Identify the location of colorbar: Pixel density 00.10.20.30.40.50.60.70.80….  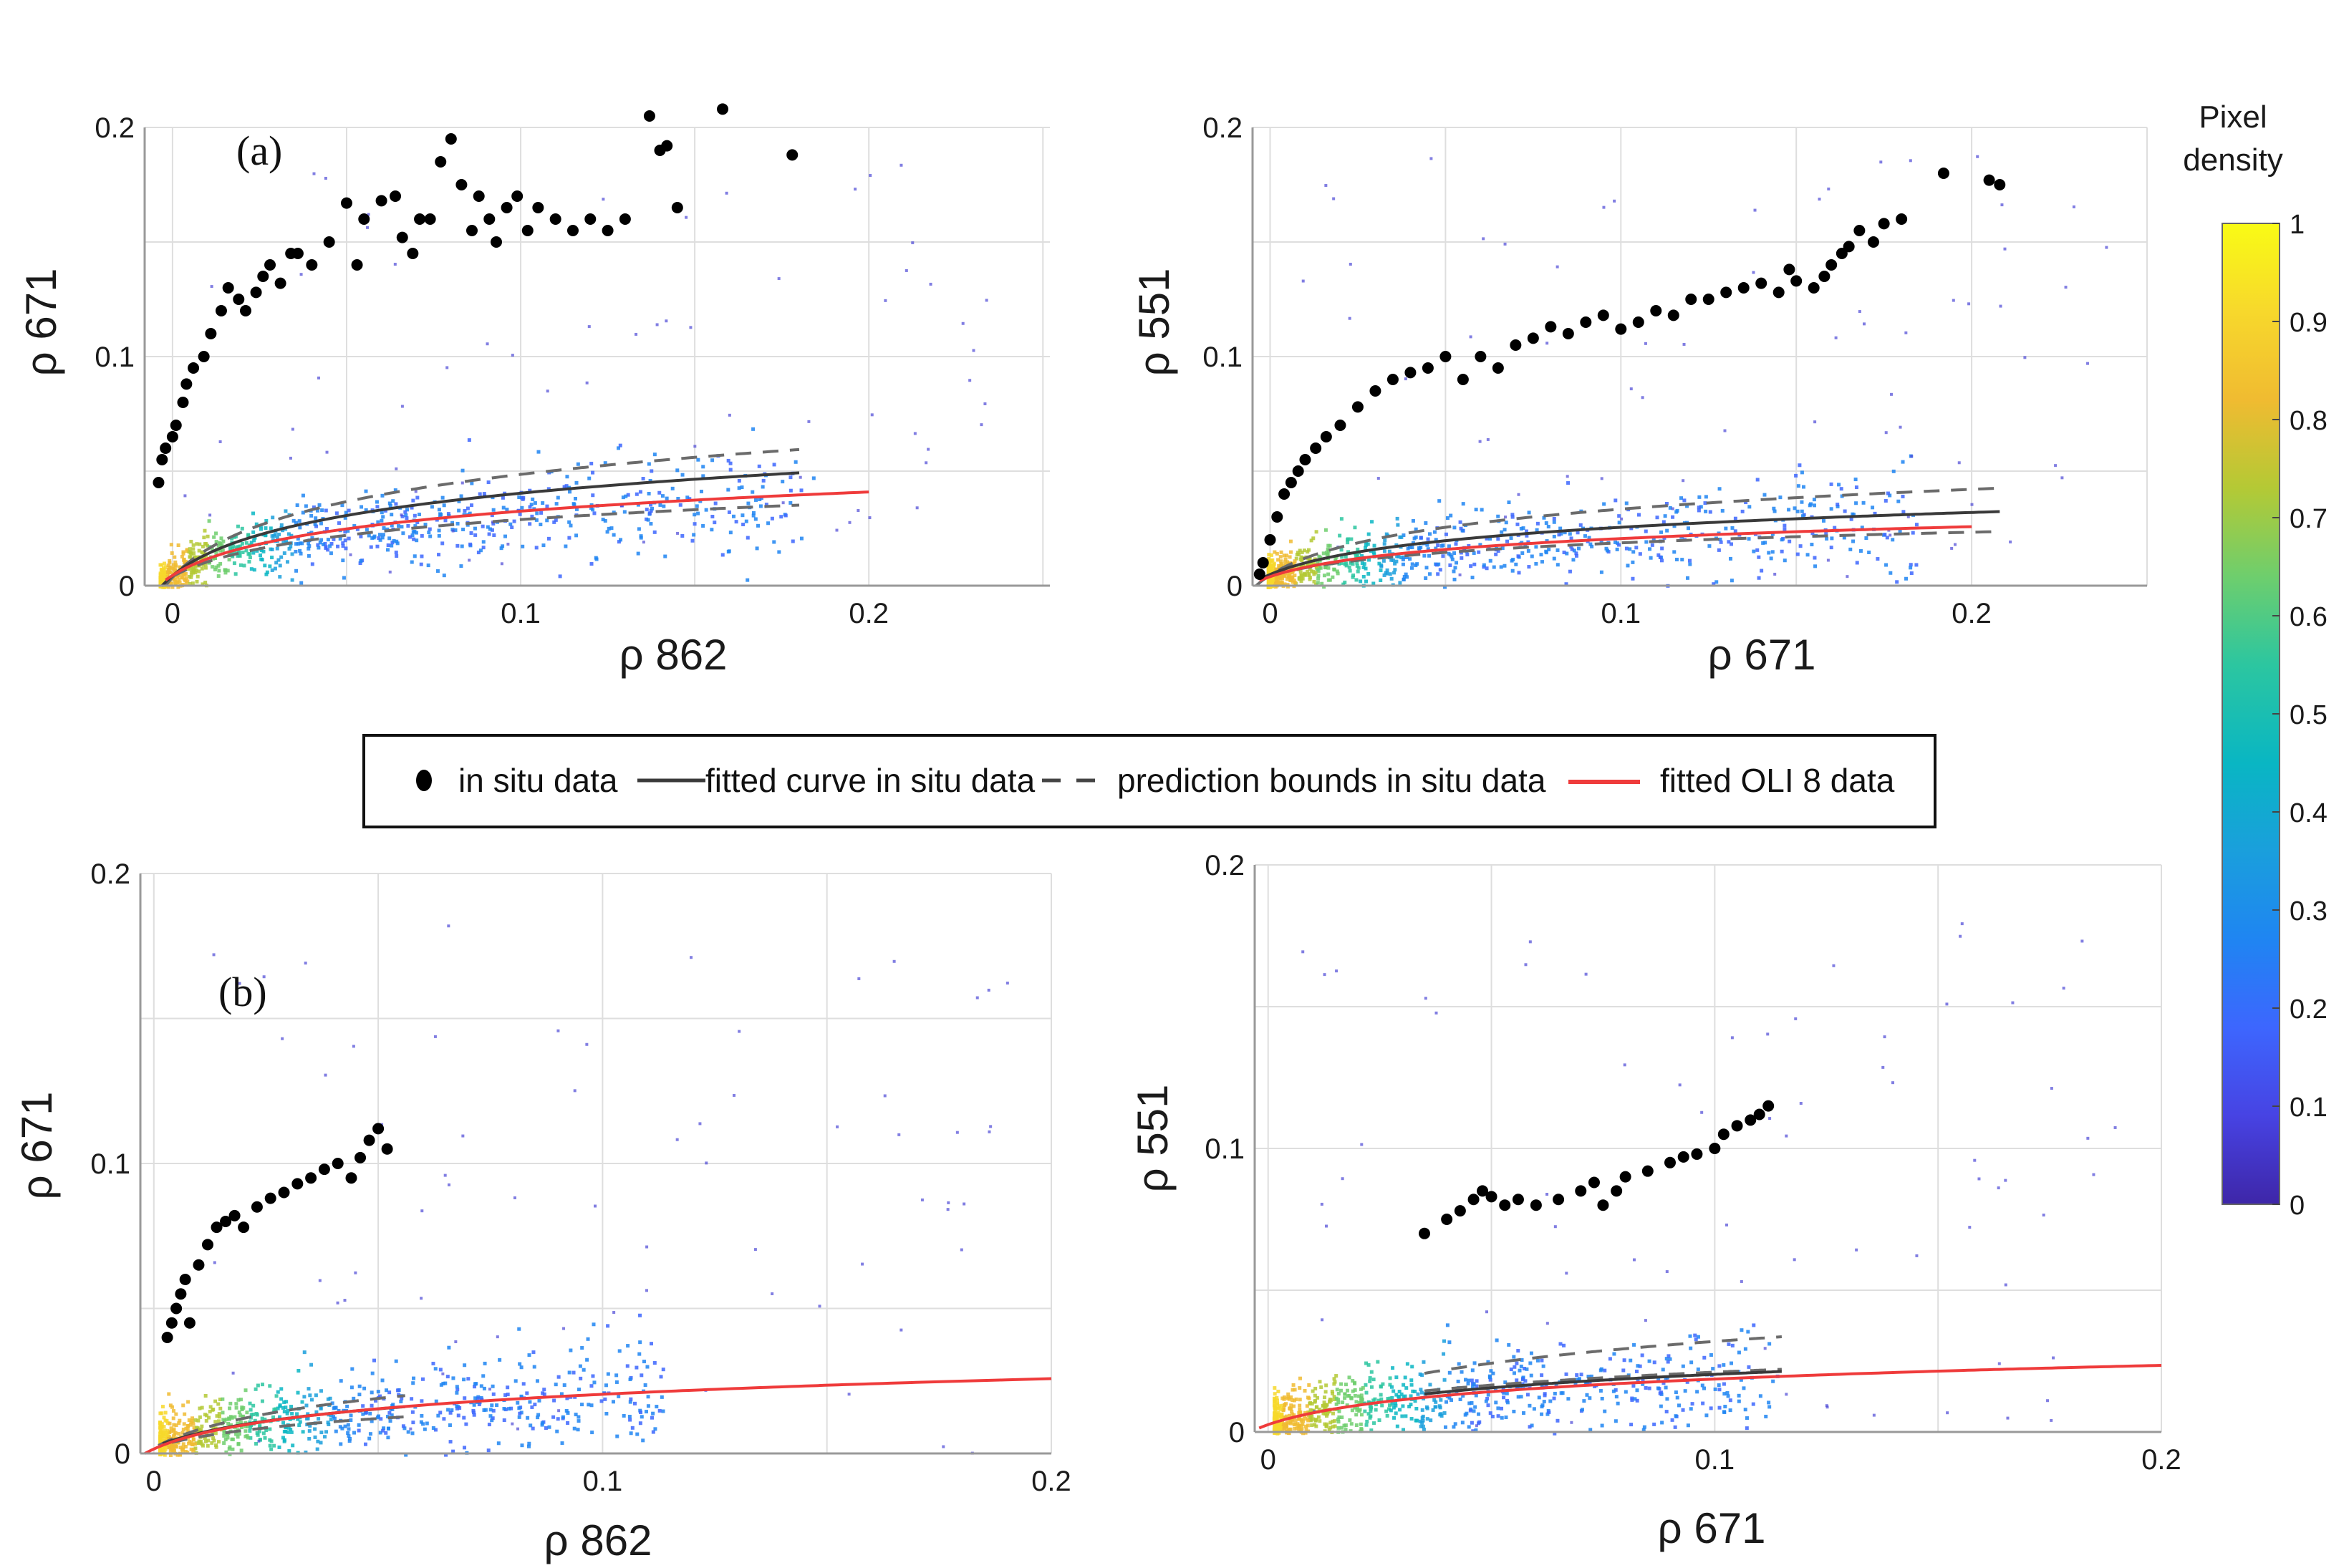
(2255, 660).